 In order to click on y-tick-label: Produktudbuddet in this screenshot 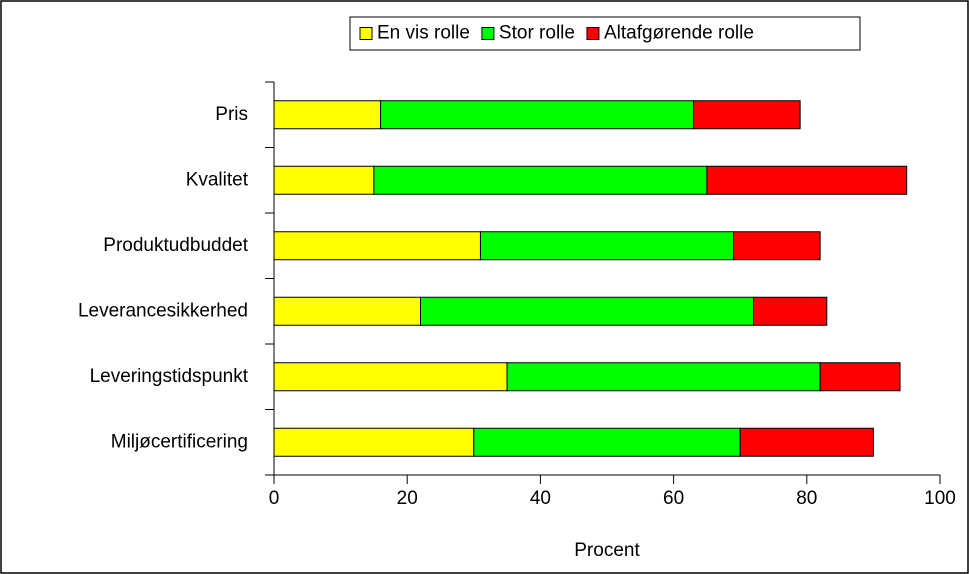, I will do `click(175, 245)`.